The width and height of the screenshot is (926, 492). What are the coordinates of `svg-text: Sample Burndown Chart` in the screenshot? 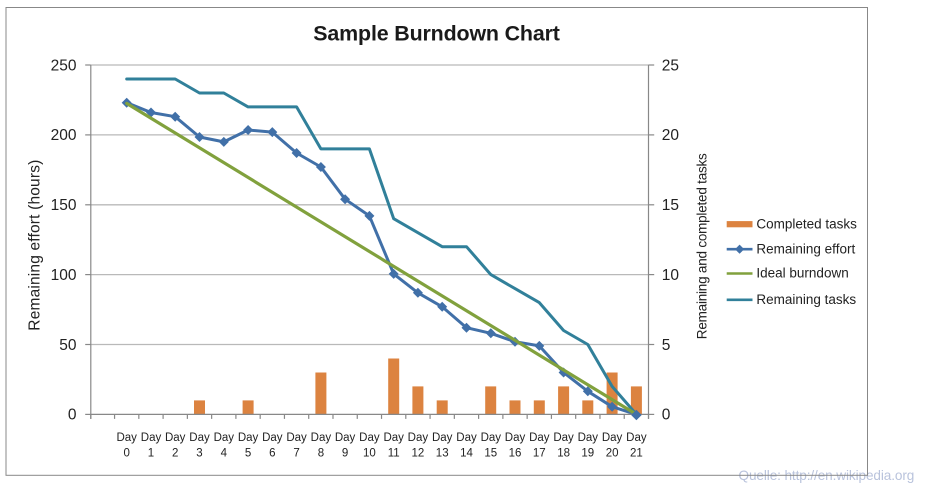 It's located at (436, 33).